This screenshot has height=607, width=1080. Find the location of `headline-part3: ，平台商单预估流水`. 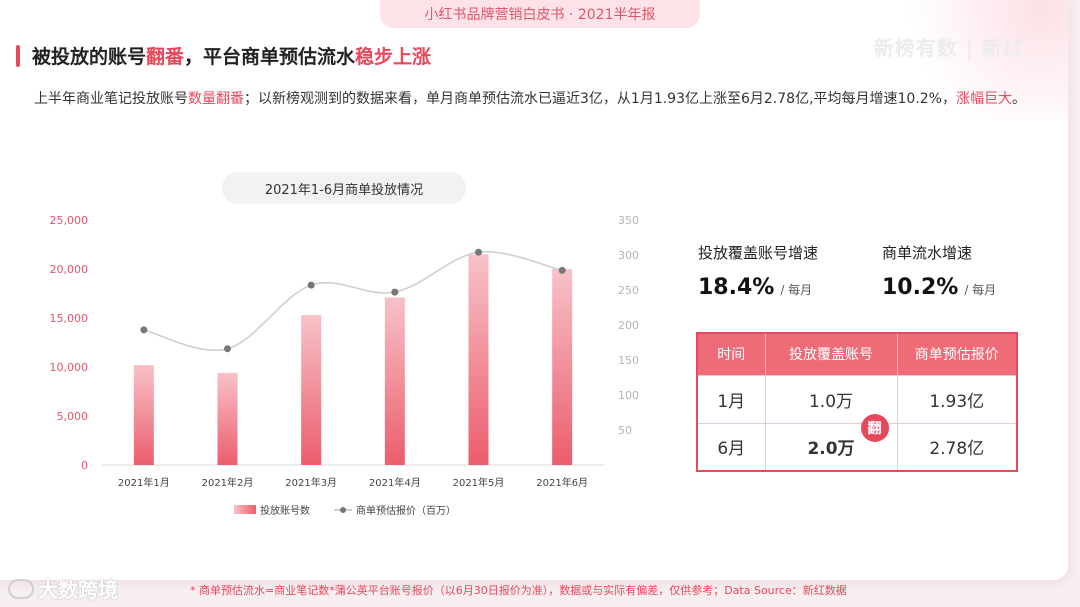

headline-part3: ，平台商单预估流水 is located at coordinates (270, 57).